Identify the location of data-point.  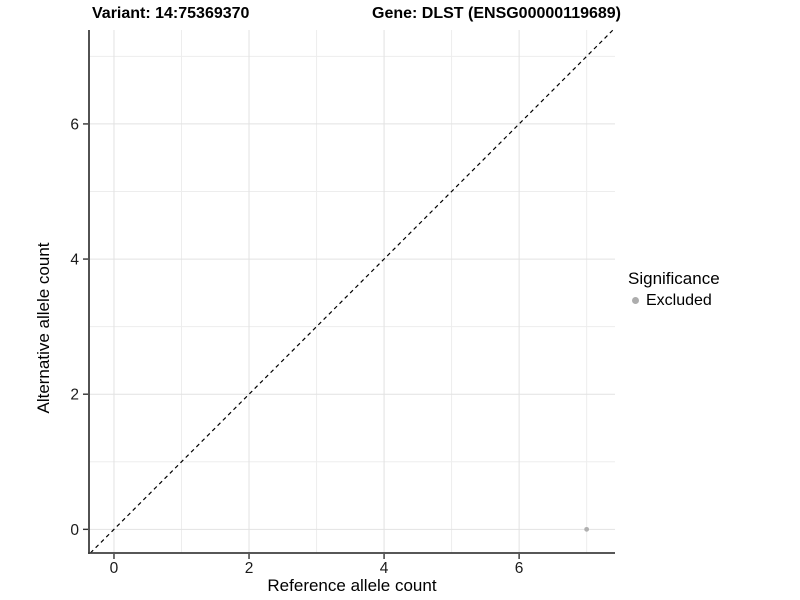
(587, 529).